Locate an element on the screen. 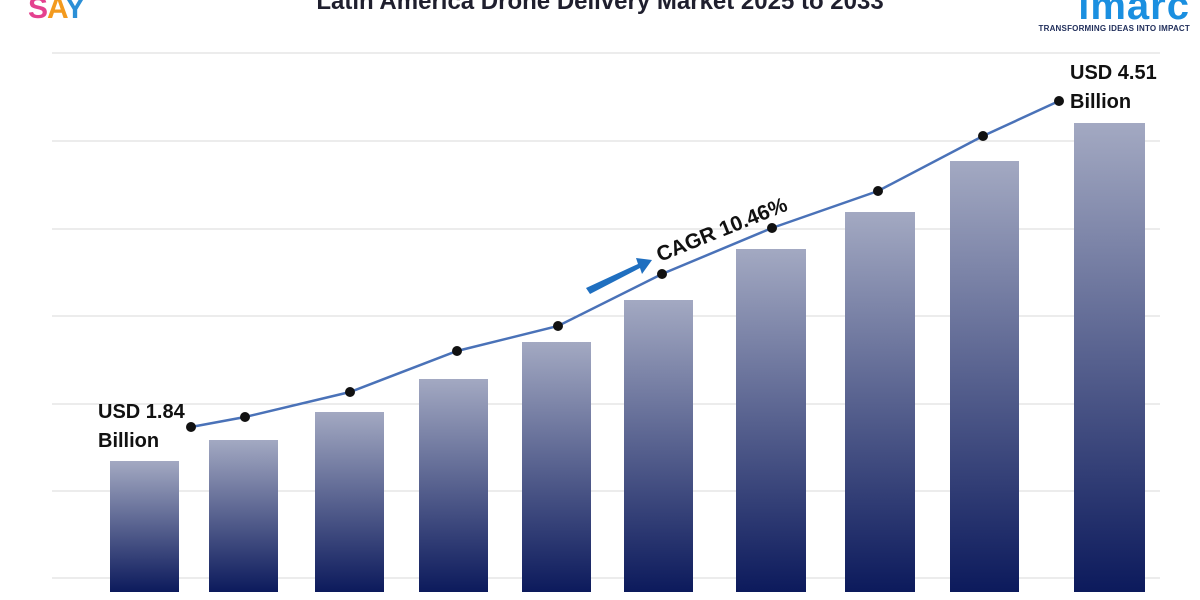 The image size is (1200, 600). imarc-logo-brand: imarc is located at coordinates (1134, 14).